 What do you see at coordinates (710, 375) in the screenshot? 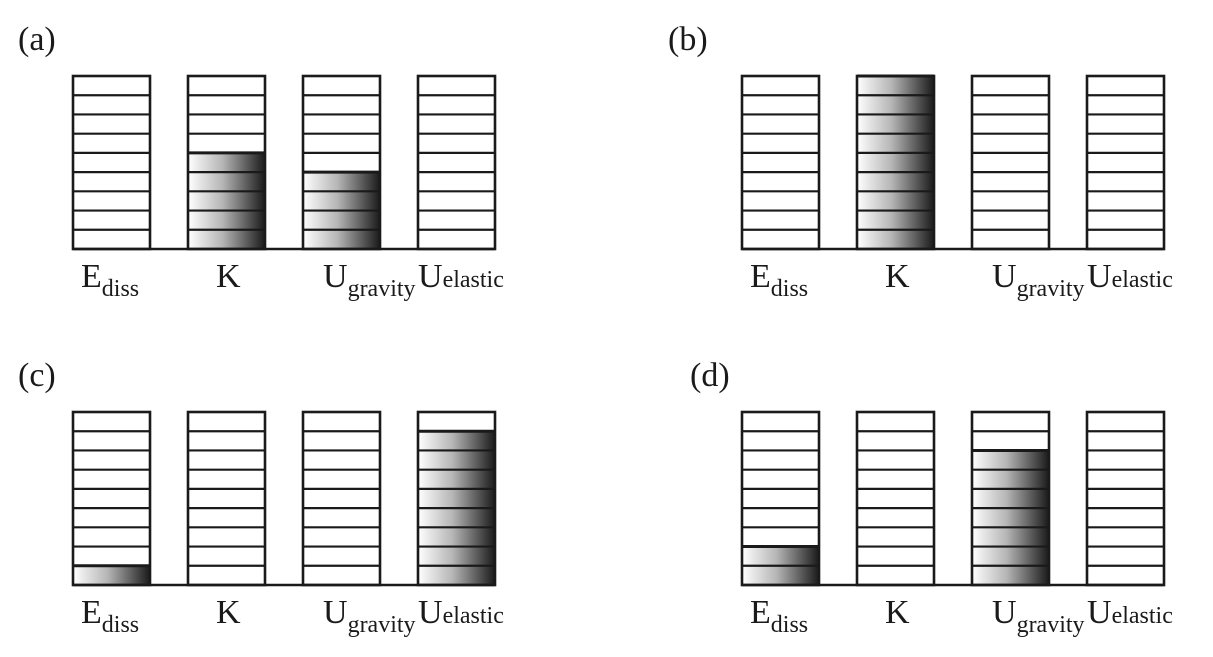
I see `panel-label: (d)` at bounding box center [710, 375].